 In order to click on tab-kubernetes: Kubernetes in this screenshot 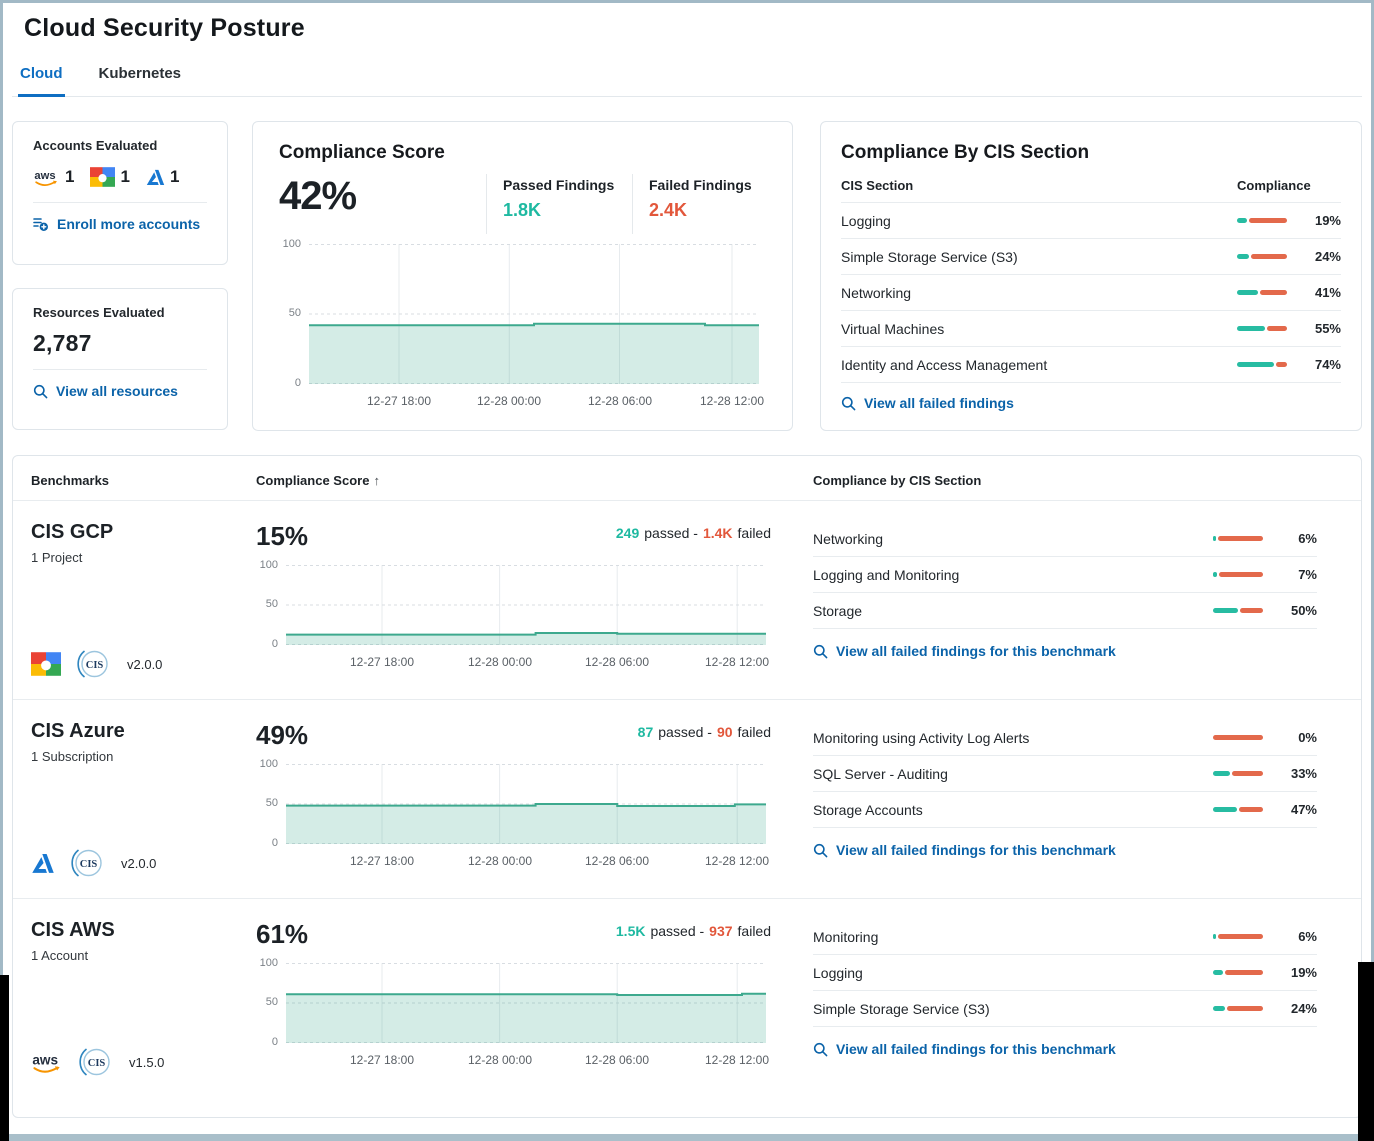, I will do `click(140, 73)`.